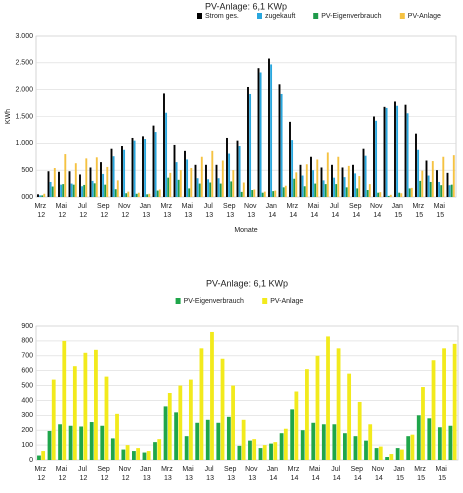  What do you see at coordinates (24, 143) in the screenshot?
I see `y-tick-label: 1.000` at bounding box center [24, 143].